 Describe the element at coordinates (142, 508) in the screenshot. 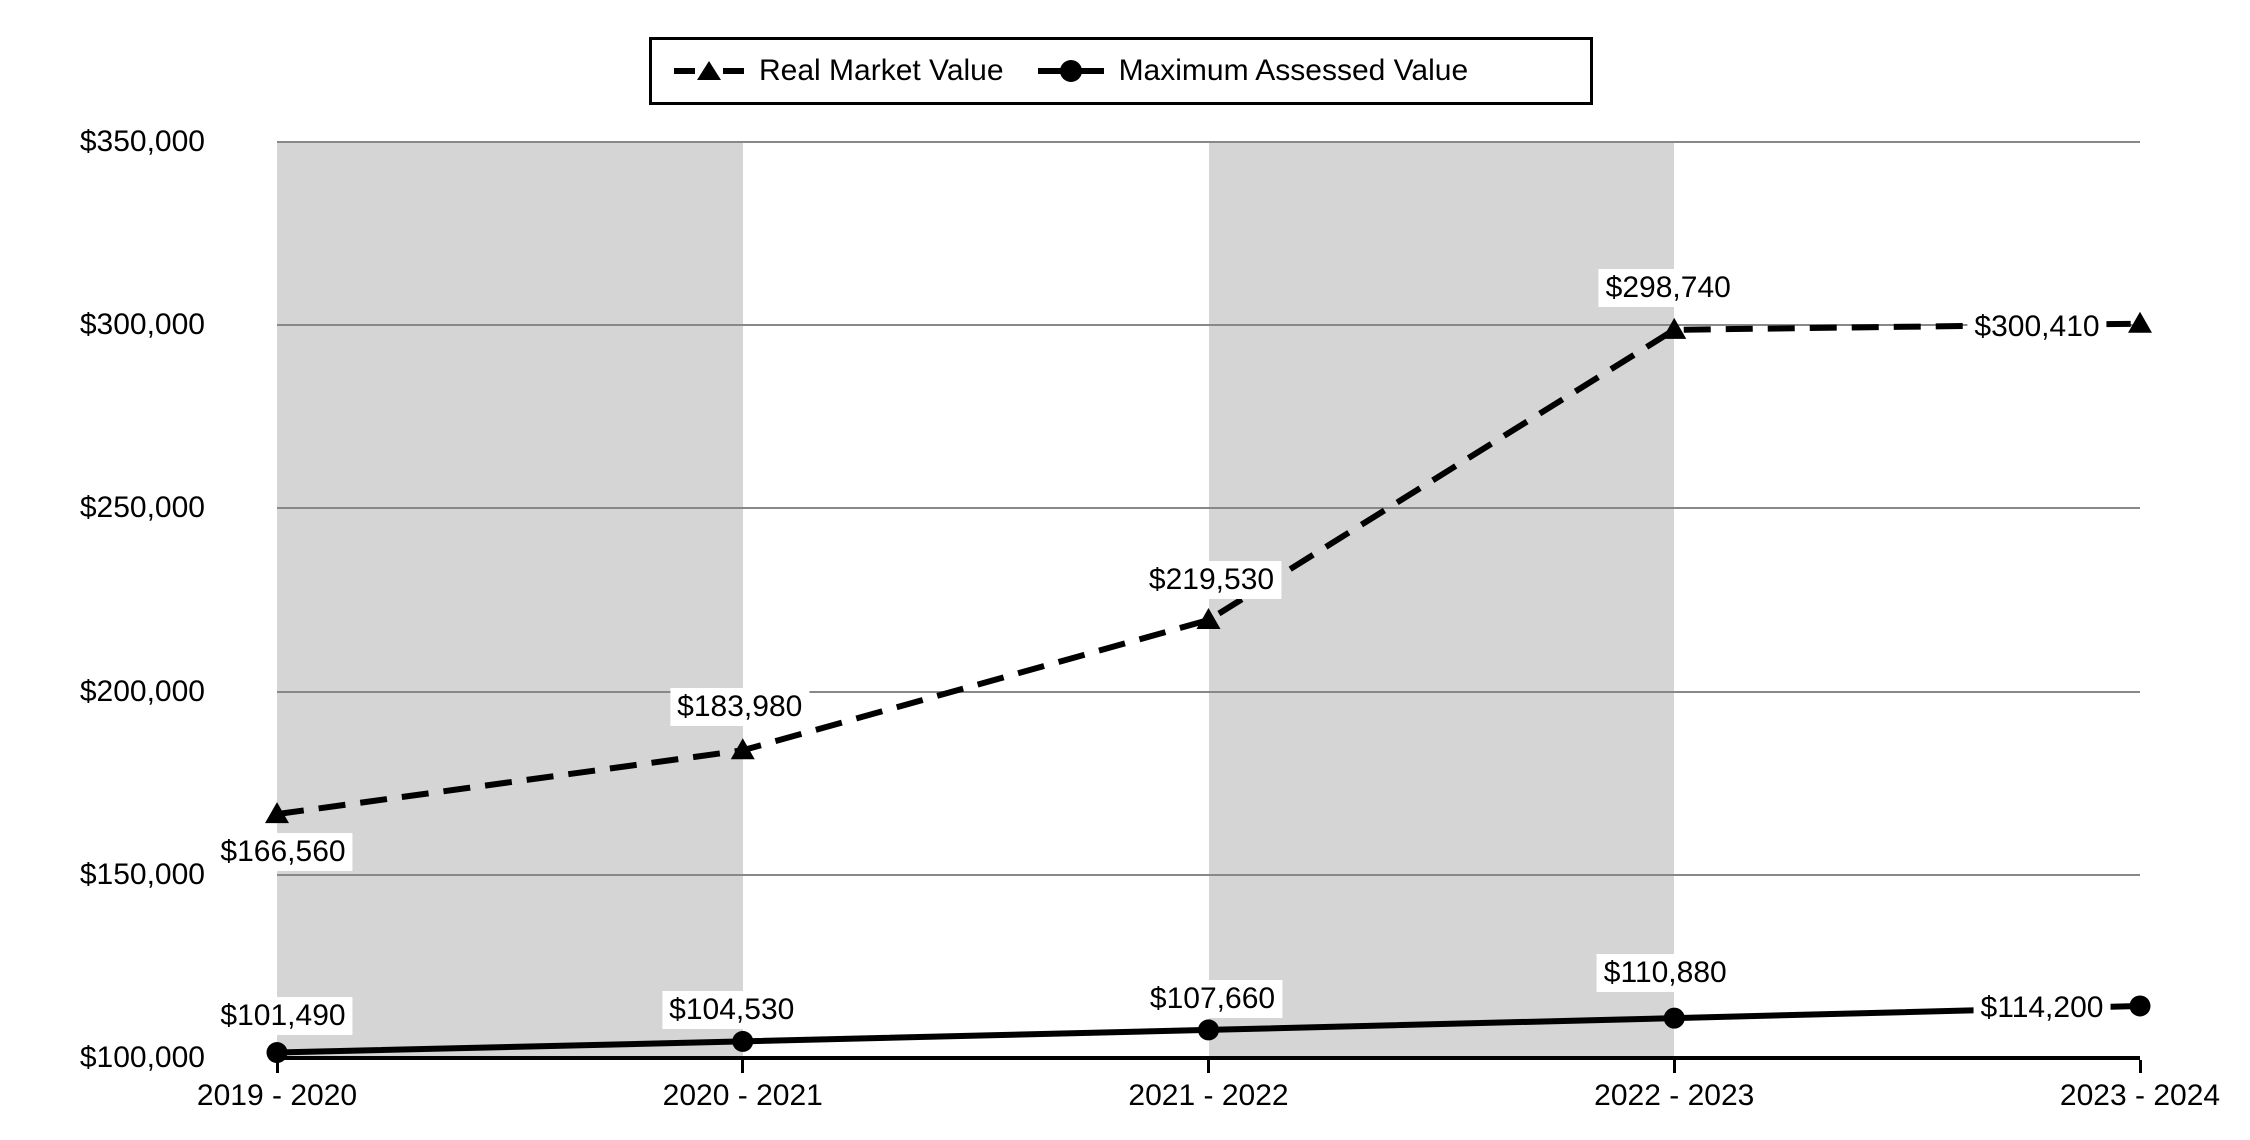

I see `y-axis-tick-label: $250,000` at that location.